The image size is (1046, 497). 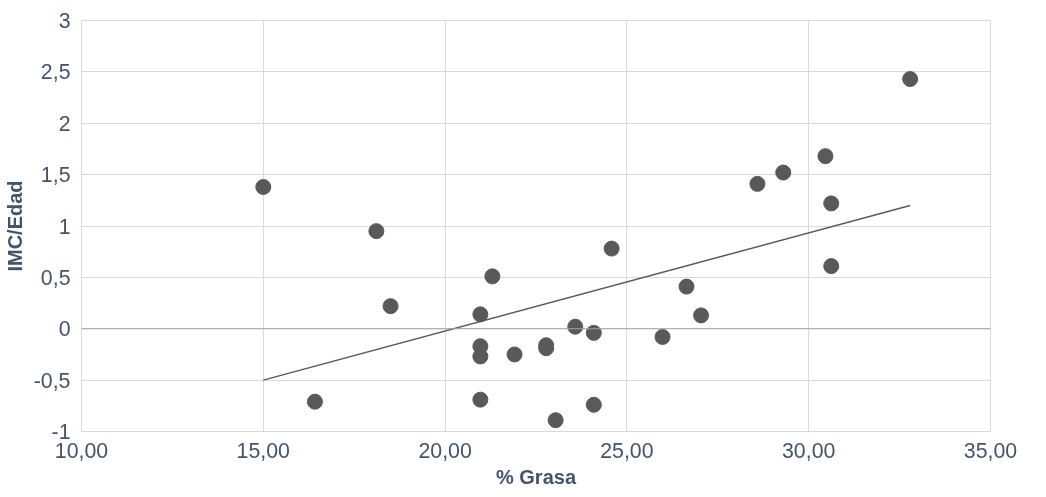 I want to click on x-tick-label: 35,00, so click(x=990, y=450).